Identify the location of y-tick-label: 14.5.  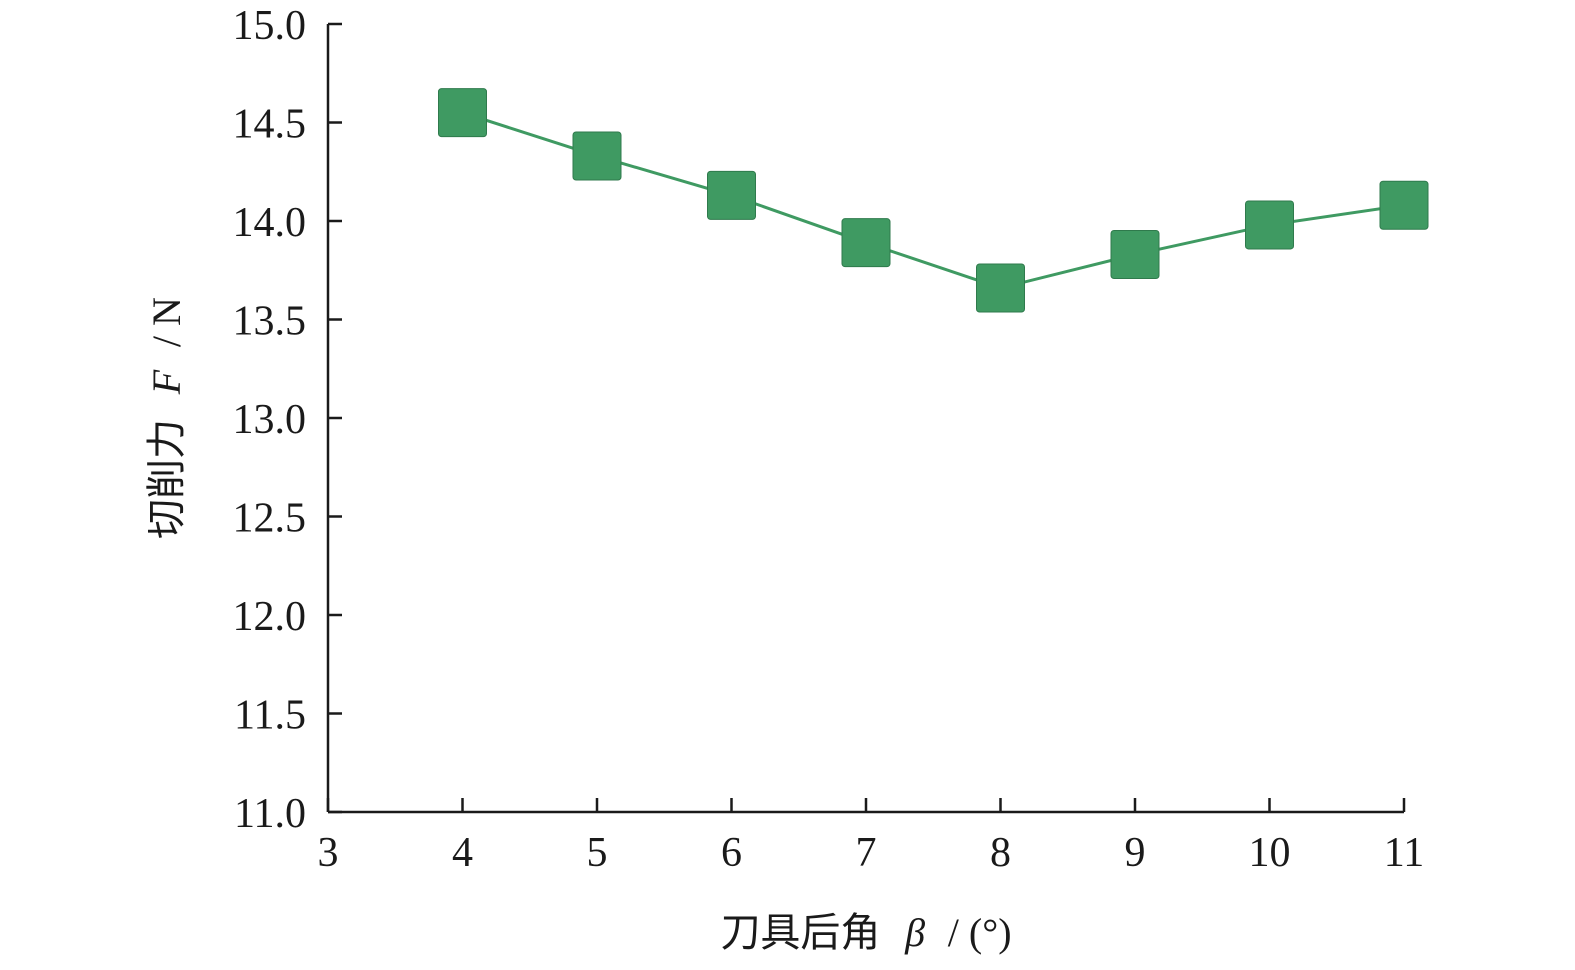
(270, 125).